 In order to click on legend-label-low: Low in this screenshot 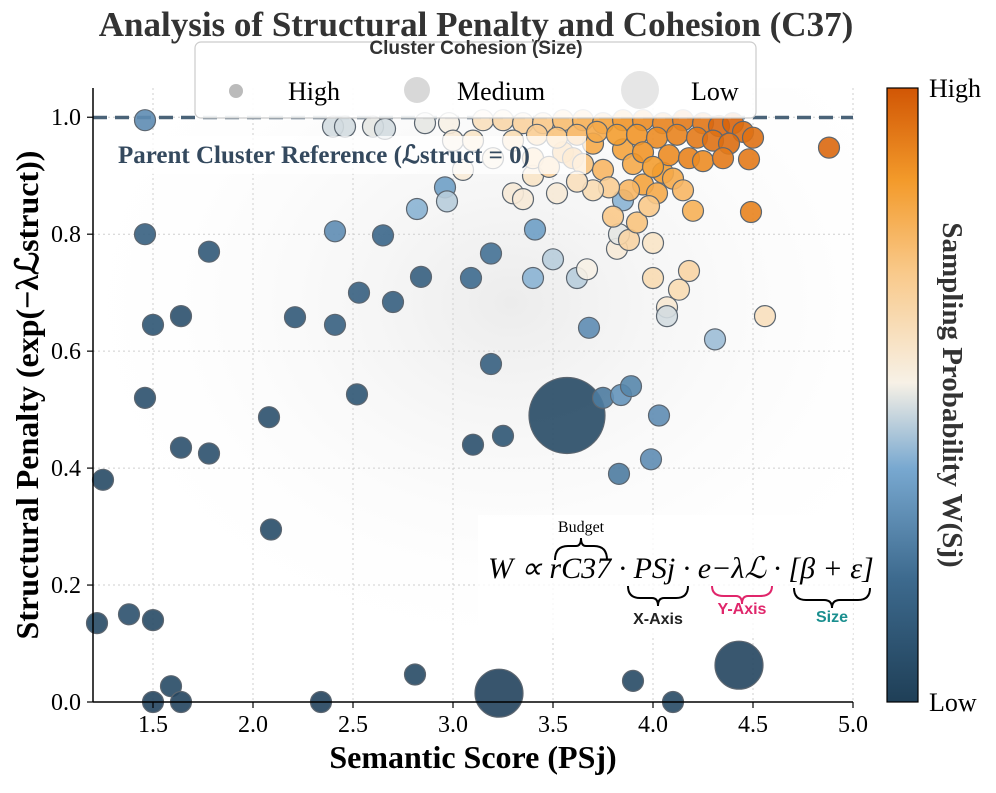, I will do `click(715, 91)`.